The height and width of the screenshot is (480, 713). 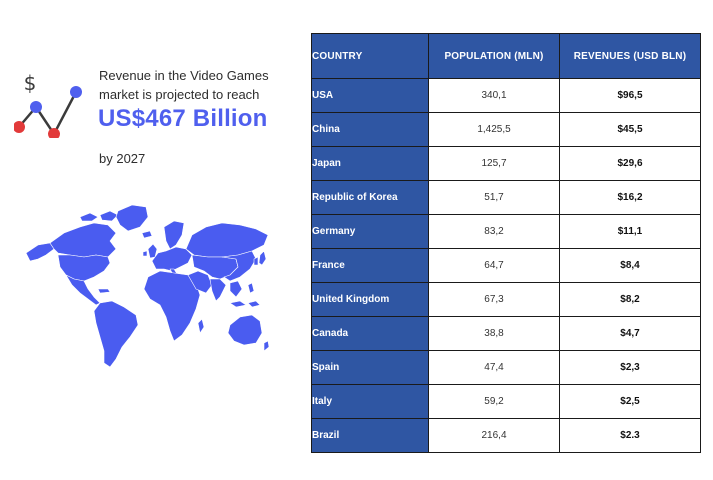 I want to click on revenue-cell: $96,5, so click(x=630, y=95).